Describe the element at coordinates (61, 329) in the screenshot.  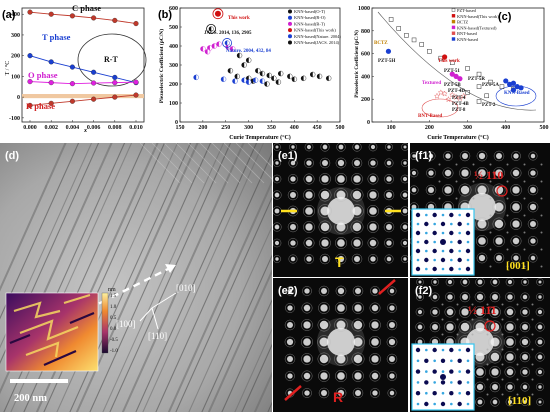
I see `pfm-inset: nm 1.5 1.0 0.5 0.0 -0.5 -1.0` at that location.